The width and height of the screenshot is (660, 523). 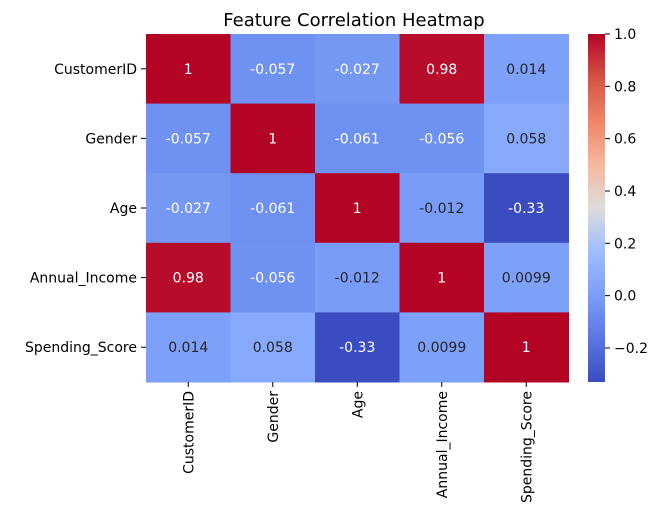 What do you see at coordinates (111, 139) in the screenshot?
I see `y-axis-tick-label: Gender` at bounding box center [111, 139].